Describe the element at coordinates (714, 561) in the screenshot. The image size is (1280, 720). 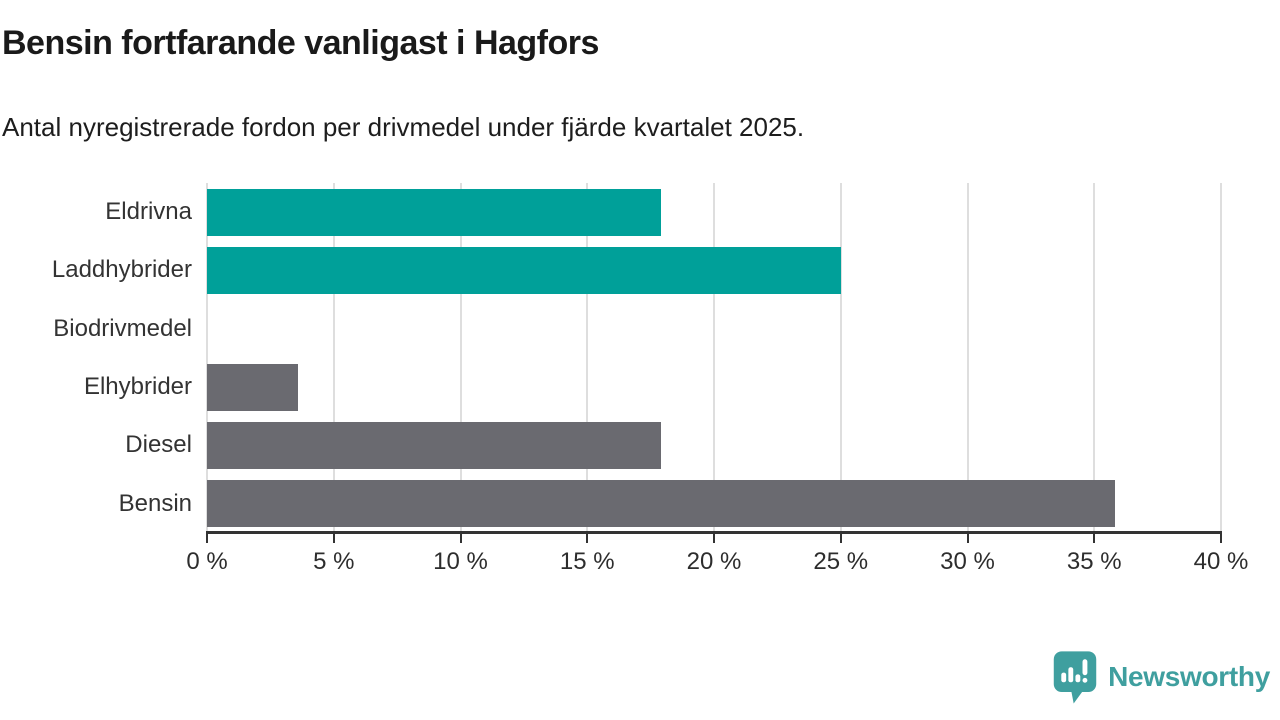
I see `axis-tick-label: 20 %` at that location.